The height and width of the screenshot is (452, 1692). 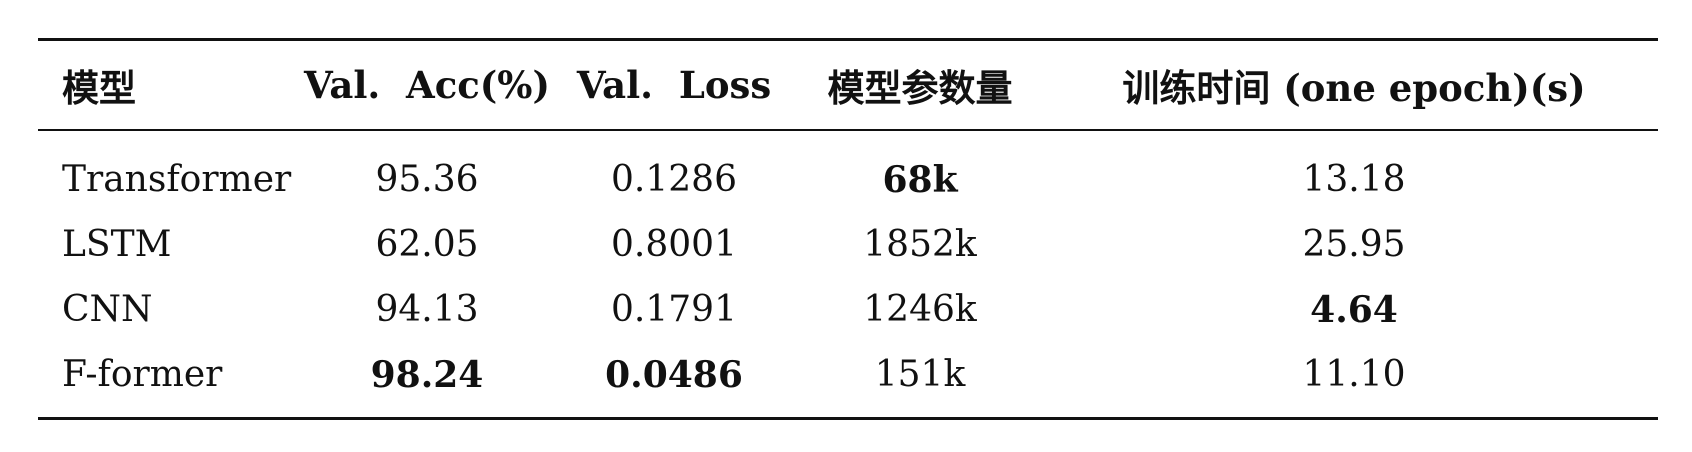 What do you see at coordinates (427, 85) in the screenshot?
I see `header-val-acc: Val. Acc(%)` at bounding box center [427, 85].